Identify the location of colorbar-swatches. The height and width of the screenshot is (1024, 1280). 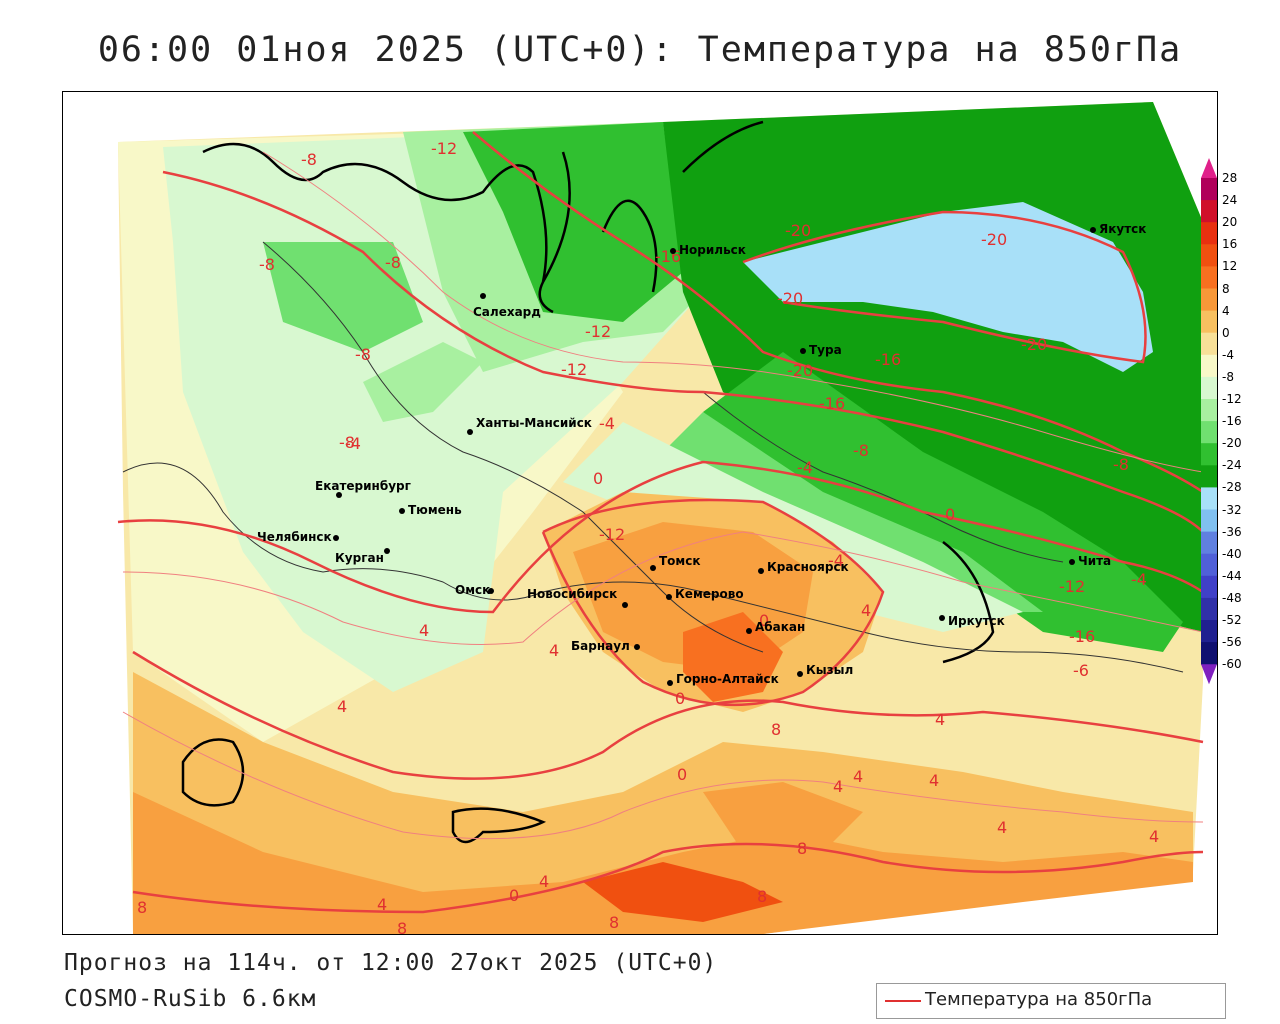
(1209, 421).